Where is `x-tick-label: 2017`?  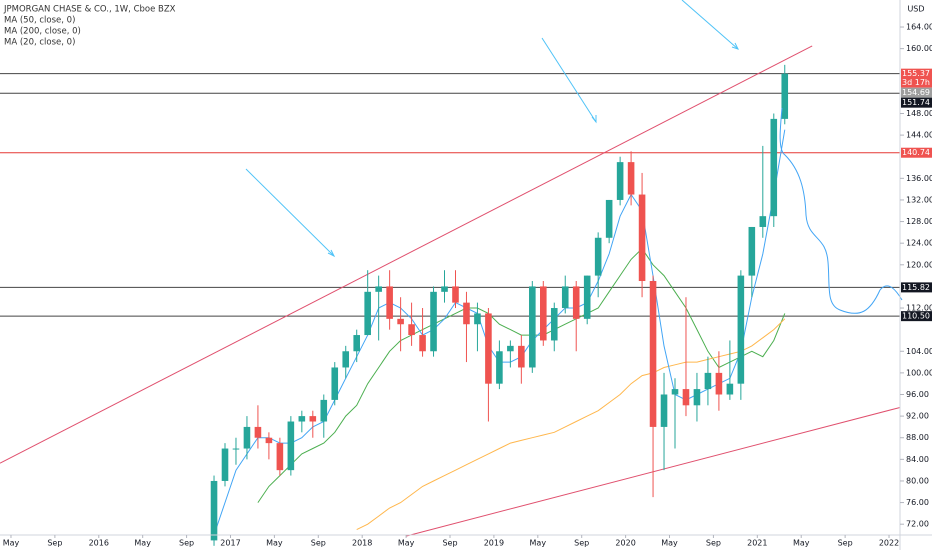 x-tick-label: 2017 is located at coordinates (230, 543).